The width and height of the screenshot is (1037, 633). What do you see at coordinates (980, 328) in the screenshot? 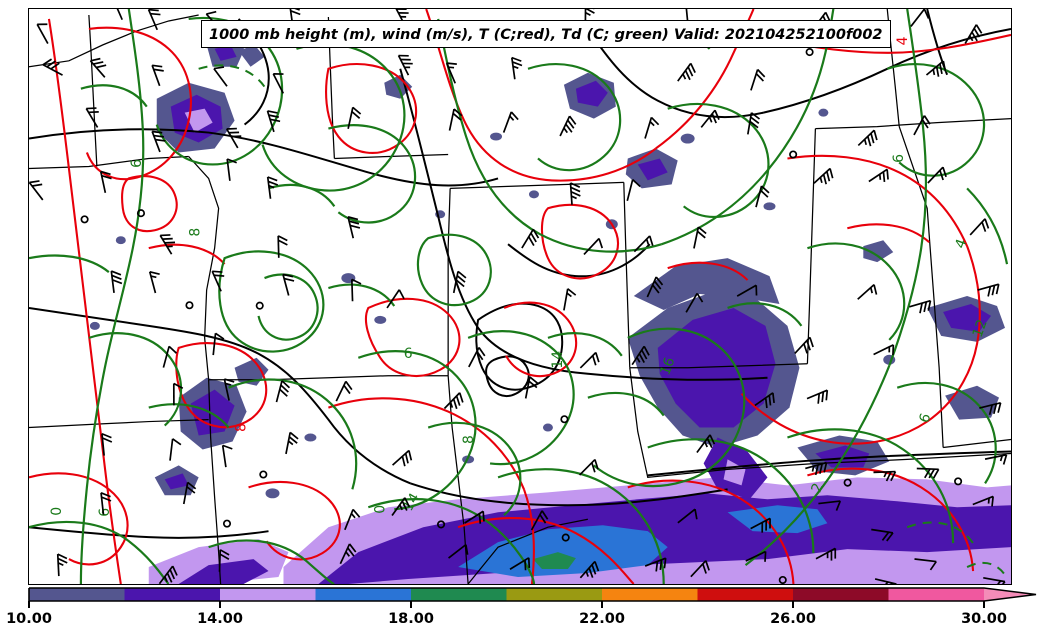
I see `contour-label: 12` at bounding box center [980, 328].